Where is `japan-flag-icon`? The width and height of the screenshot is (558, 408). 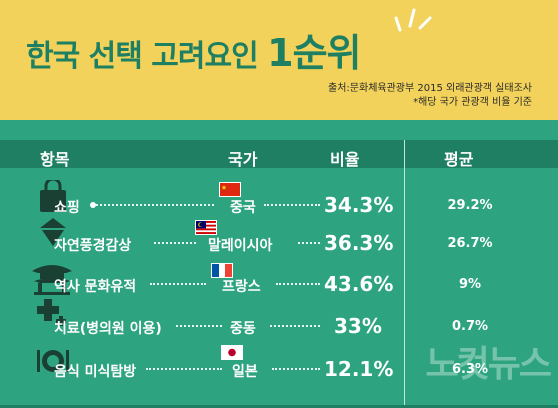 japan-flag-icon is located at coordinates (232, 352).